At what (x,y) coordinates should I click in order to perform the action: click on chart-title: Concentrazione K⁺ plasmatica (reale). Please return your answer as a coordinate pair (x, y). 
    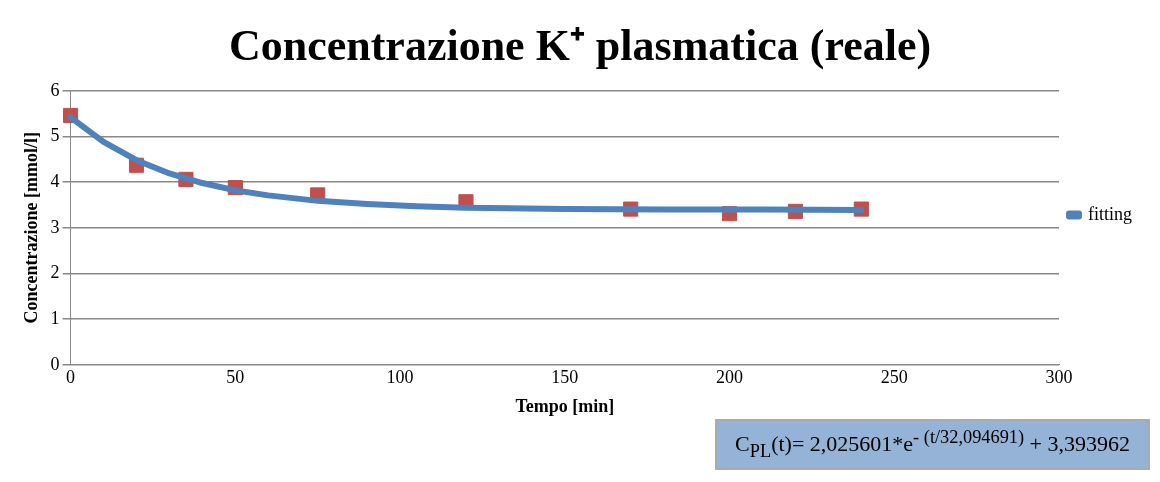
    Looking at the image, I should click on (580, 45).